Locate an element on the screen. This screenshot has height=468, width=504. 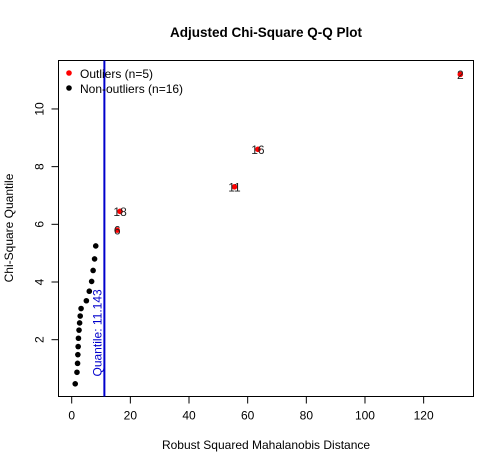
y-axis: 2 4 6 8 10 is located at coordinates (46, 222).